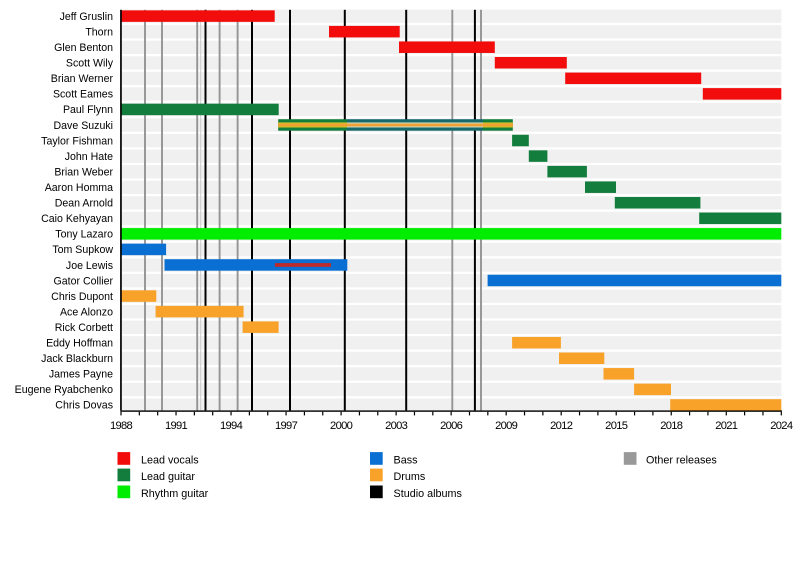 This screenshot has height=565, width=800. What do you see at coordinates (83, 126) in the screenshot?
I see `svg-text: Dave Suzuki` at bounding box center [83, 126].